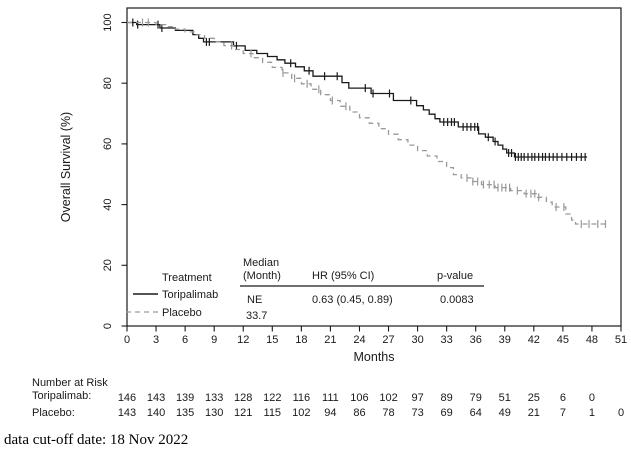 The height and width of the screenshot is (454, 631). Describe the element at coordinates (187, 278) in the screenshot. I see `legend-title: Treatment` at that location.